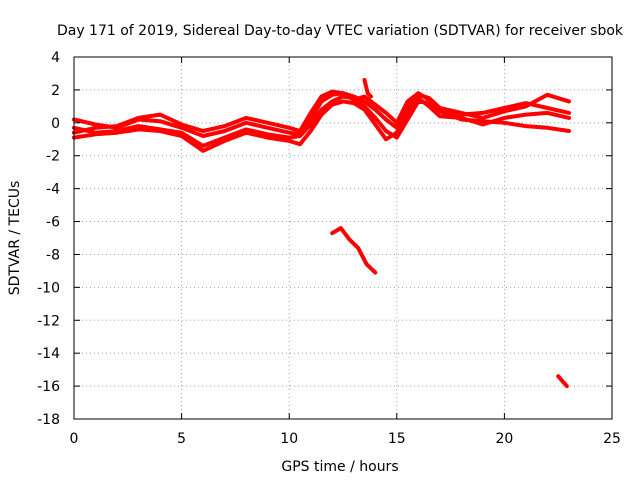 The height and width of the screenshot is (480, 640). What do you see at coordinates (53, 190) in the screenshot?
I see `y-tick-label: -4` at bounding box center [53, 190].